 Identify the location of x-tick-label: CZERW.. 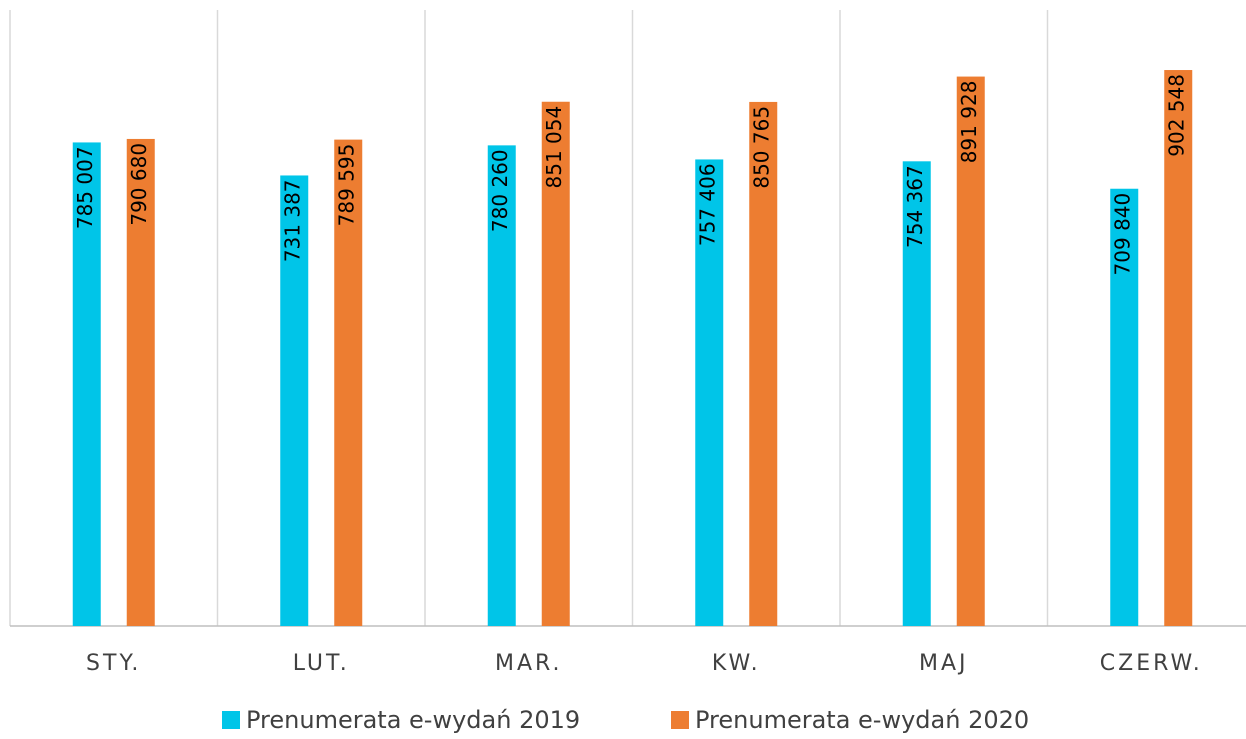
(1151, 663).